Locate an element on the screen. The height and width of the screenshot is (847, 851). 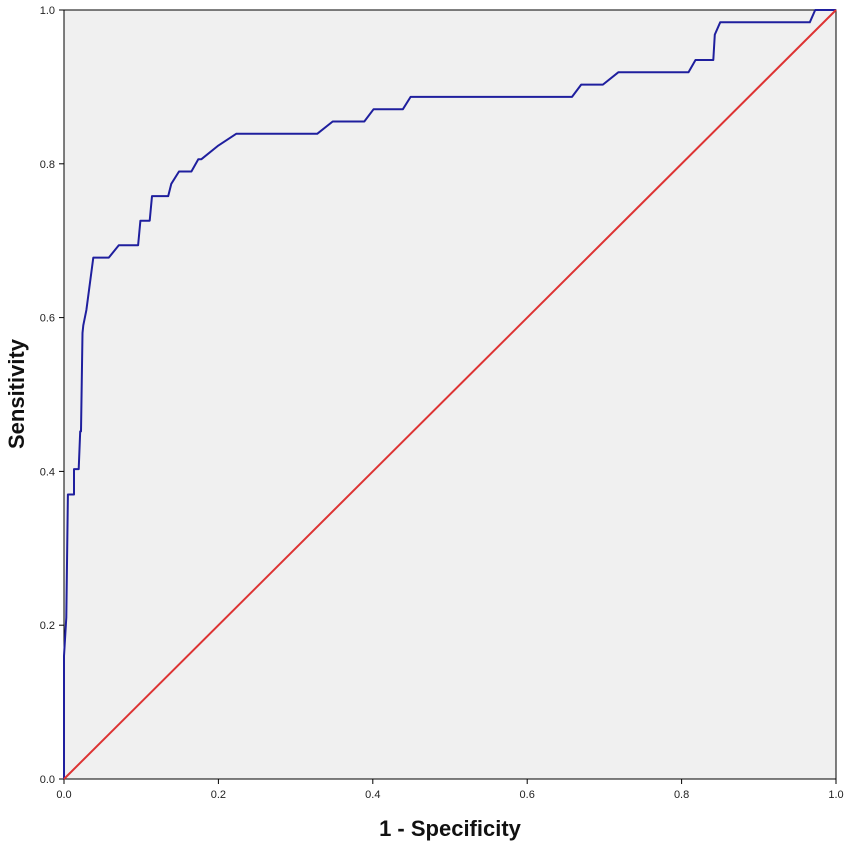
y-tick-label: 0.6 is located at coordinates (47, 319).